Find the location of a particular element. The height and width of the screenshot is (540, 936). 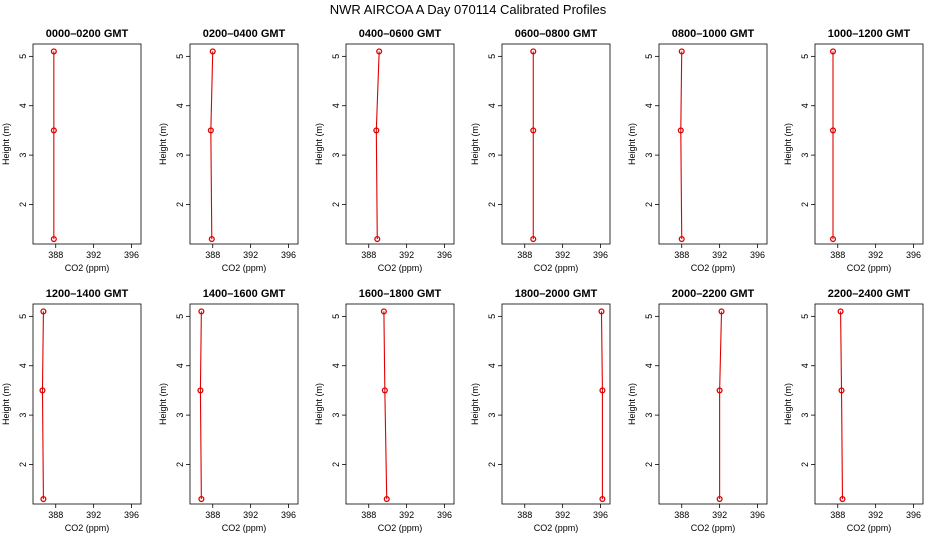

panel-title: 1600–1800 GMT is located at coordinates (400, 294).